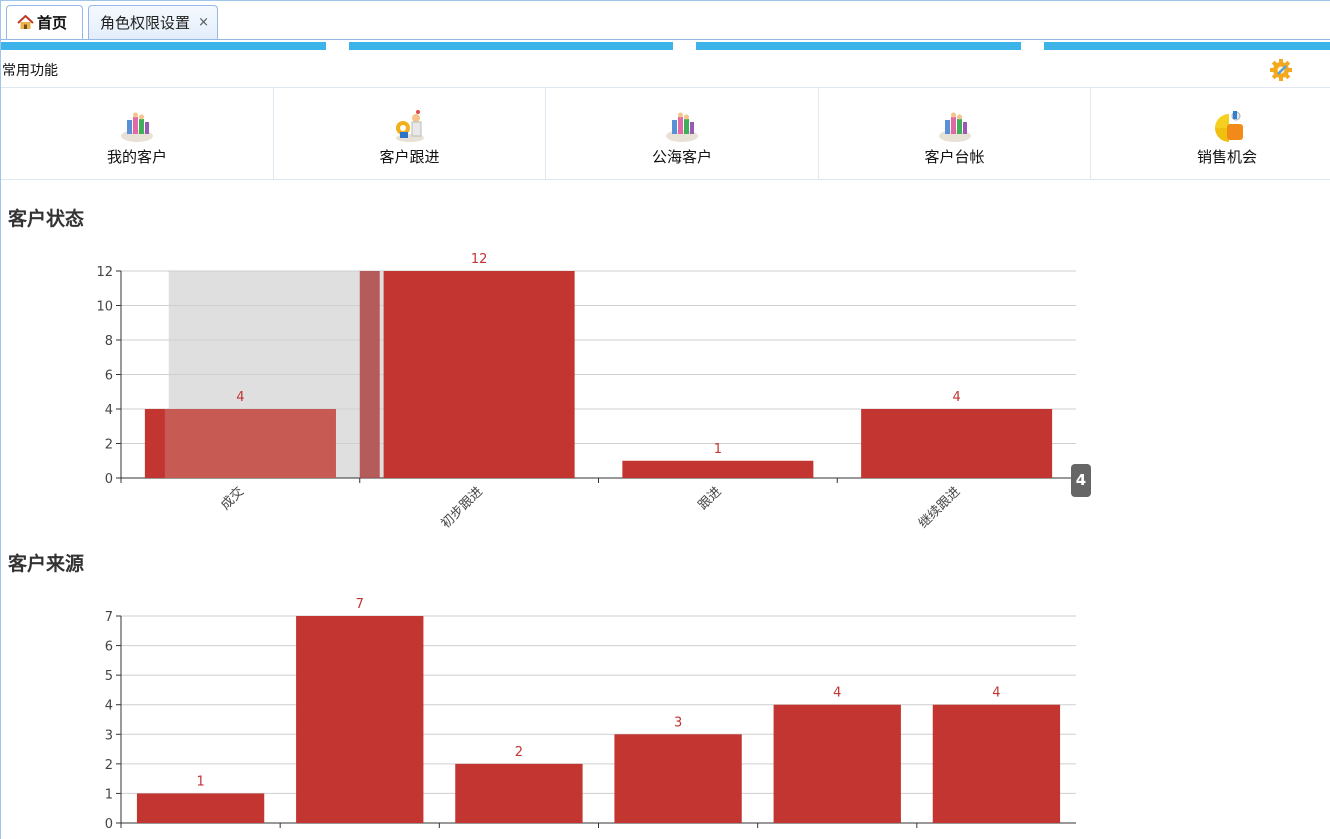 The width and height of the screenshot is (1330, 839). Describe the element at coordinates (682, 126) in the screenshot. I see `public-customers-icon` at that location.